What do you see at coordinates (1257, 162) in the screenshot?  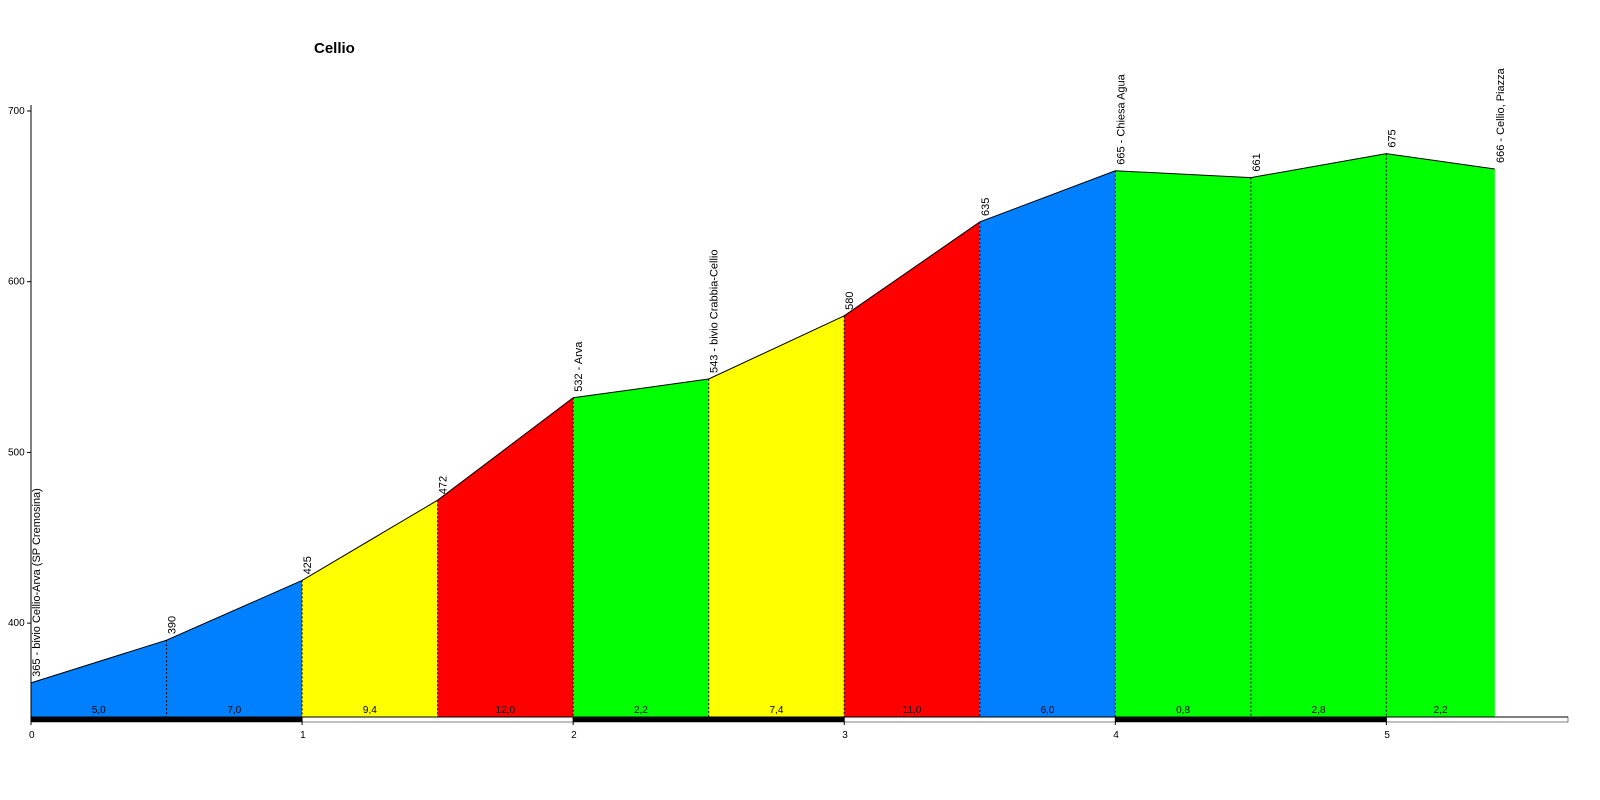 I see `point-label: 661` at bounding box center [1257, 162].